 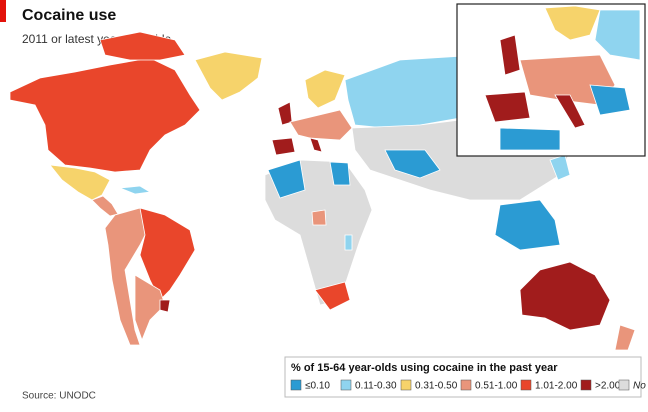 What do you see at coordinates (551, 80) in the screenshot?
I see `europe-inset` at bounding box center [551, 80].